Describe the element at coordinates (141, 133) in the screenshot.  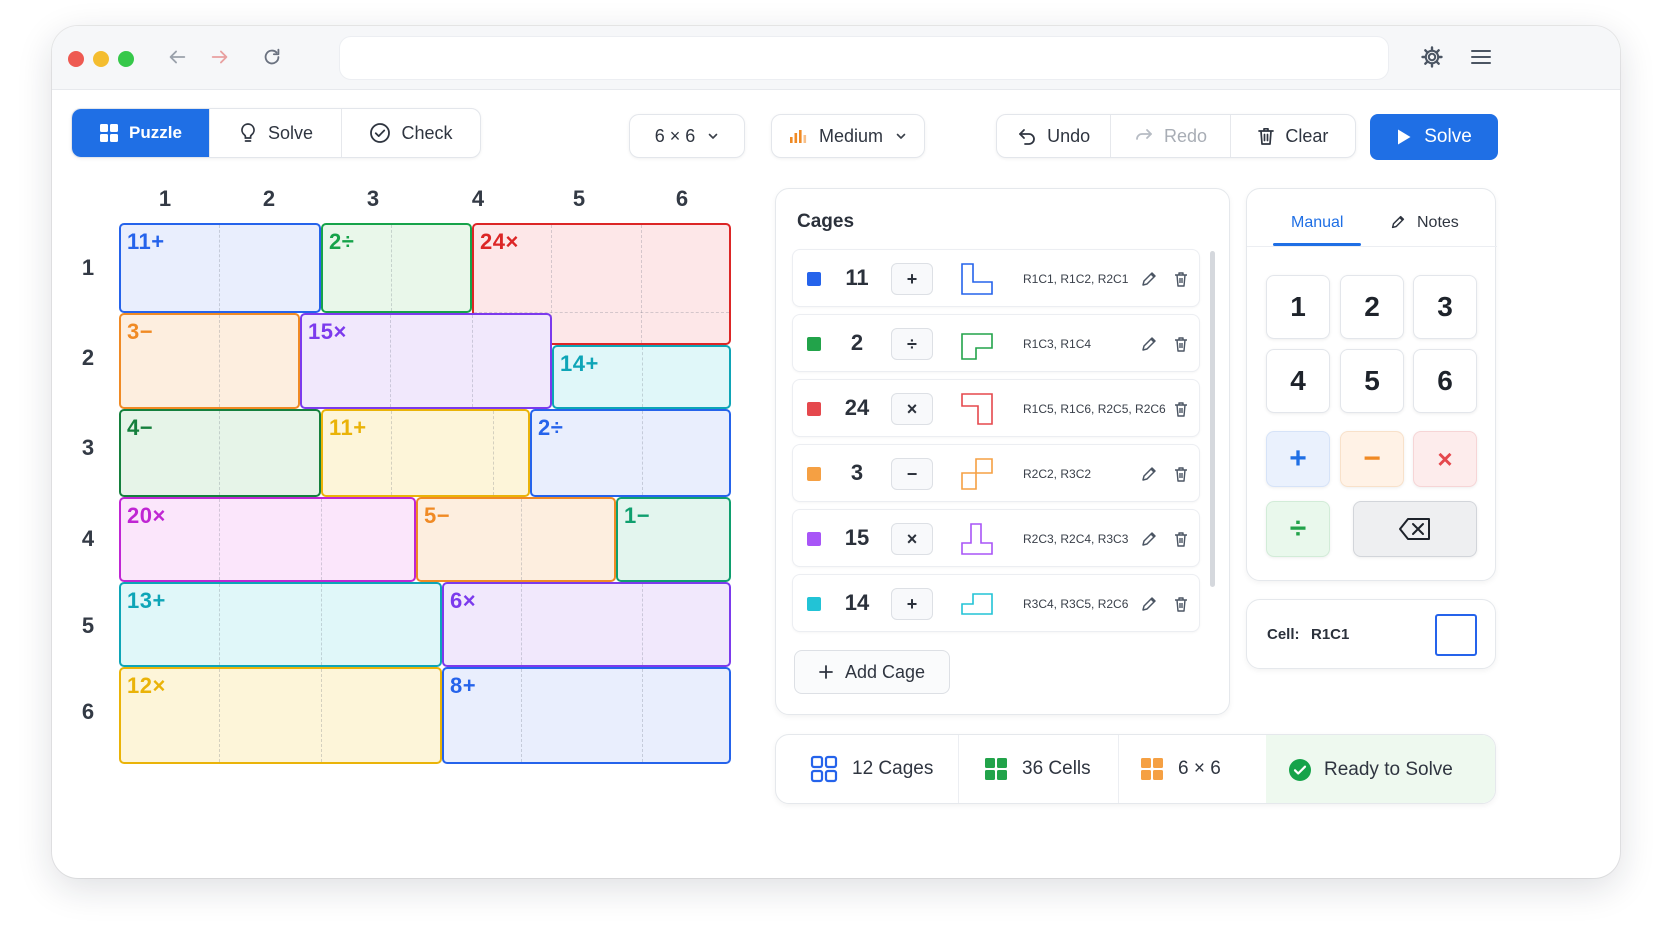
I see `tab-puzzle: Puzzle` at that location.